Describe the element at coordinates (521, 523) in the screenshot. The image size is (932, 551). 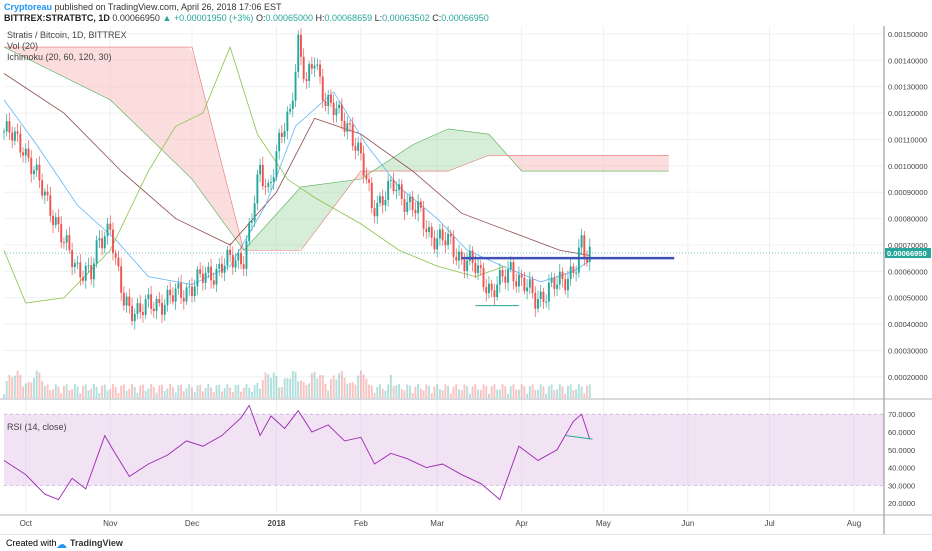
I see `time-tick-label: Apr` at that location.